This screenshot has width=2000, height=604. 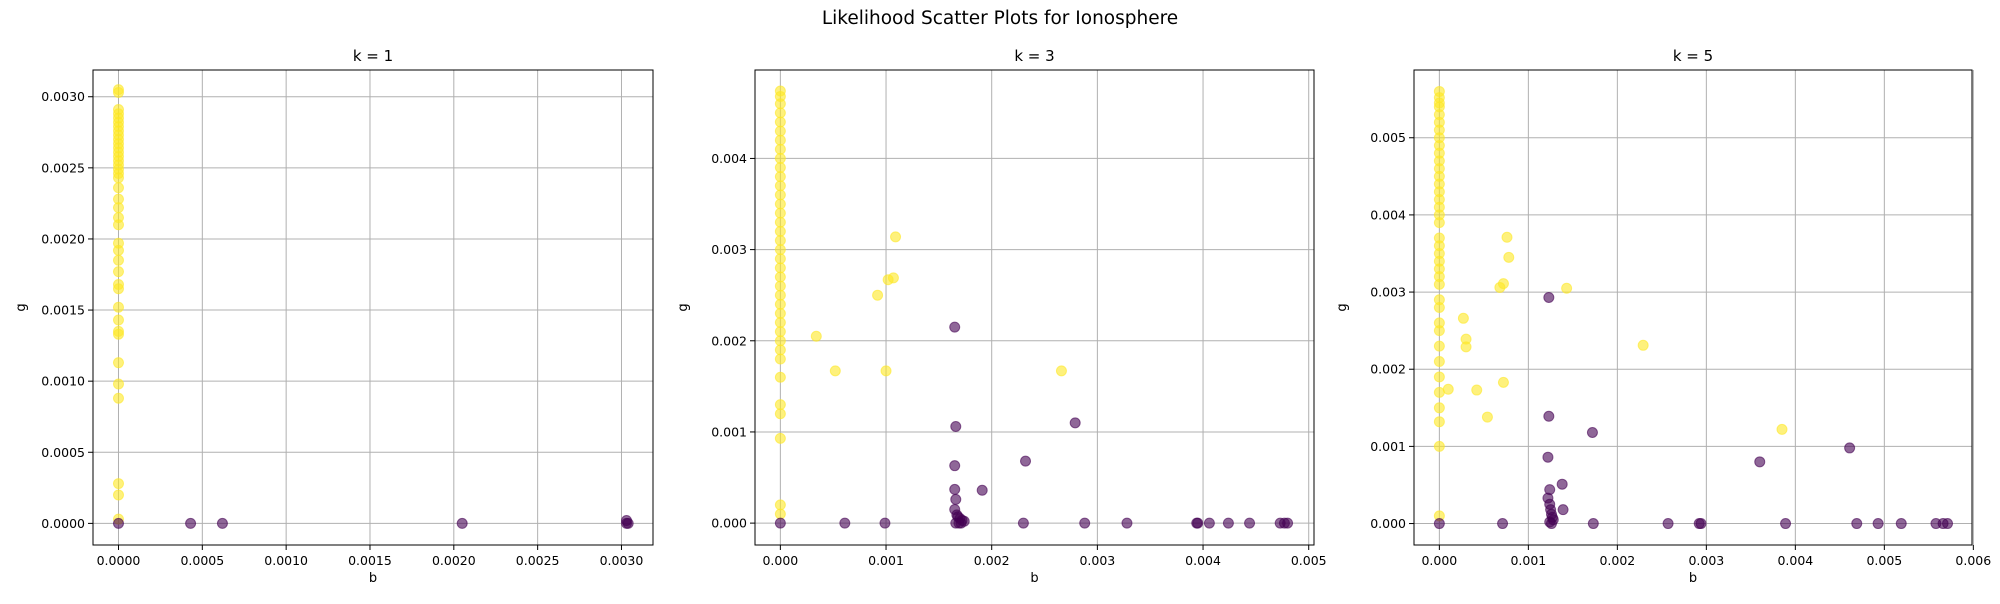 What do you see at coordinates (202, 560) in the screenshot?
I see `x-tick-label: 0.0005` at bounding box center [202, 560].